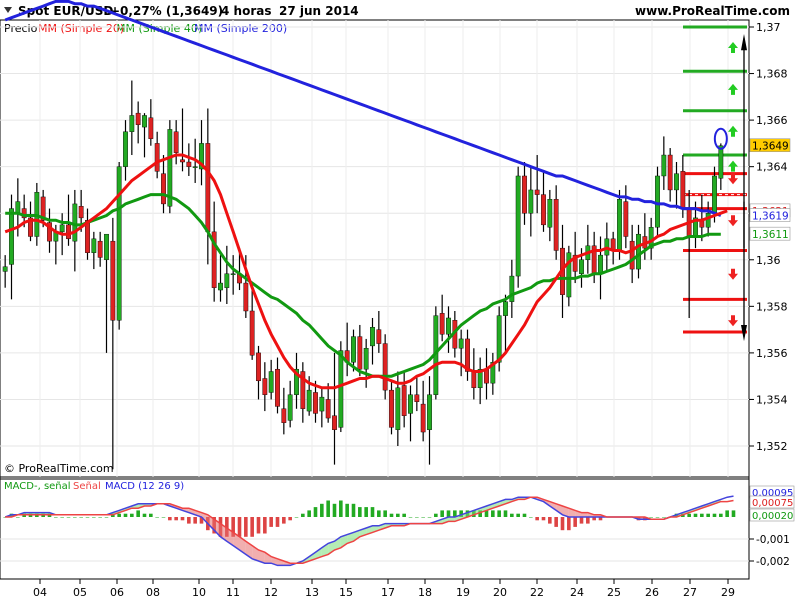 This screenshot has height=600, width=800. Describe the element at coordinates (772, 167) in the screenshot. I see `y-tick-label: 1,364` at that location.